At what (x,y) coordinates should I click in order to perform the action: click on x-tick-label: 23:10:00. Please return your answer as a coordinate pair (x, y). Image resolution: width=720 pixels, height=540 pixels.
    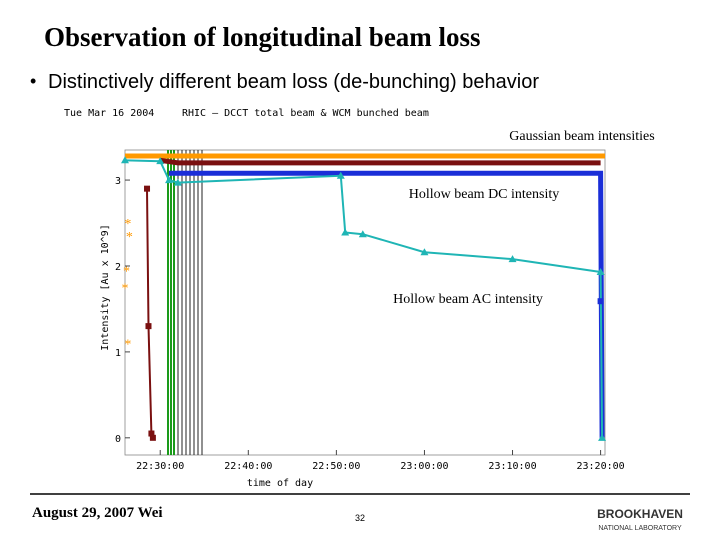
    Looking at the image, I should click on (512, 466).